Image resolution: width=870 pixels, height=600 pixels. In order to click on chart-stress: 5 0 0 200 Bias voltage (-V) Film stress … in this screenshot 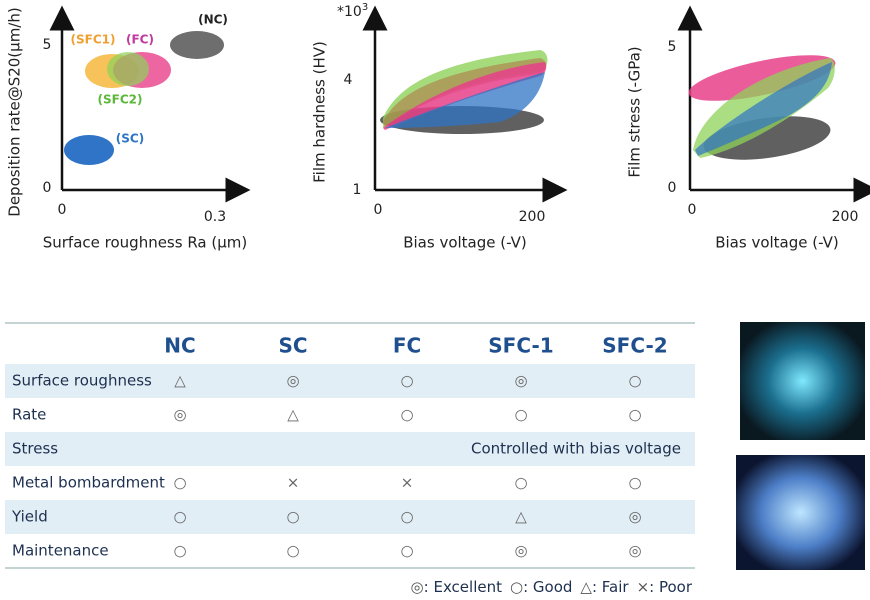, I will do `click(748, 128)`.